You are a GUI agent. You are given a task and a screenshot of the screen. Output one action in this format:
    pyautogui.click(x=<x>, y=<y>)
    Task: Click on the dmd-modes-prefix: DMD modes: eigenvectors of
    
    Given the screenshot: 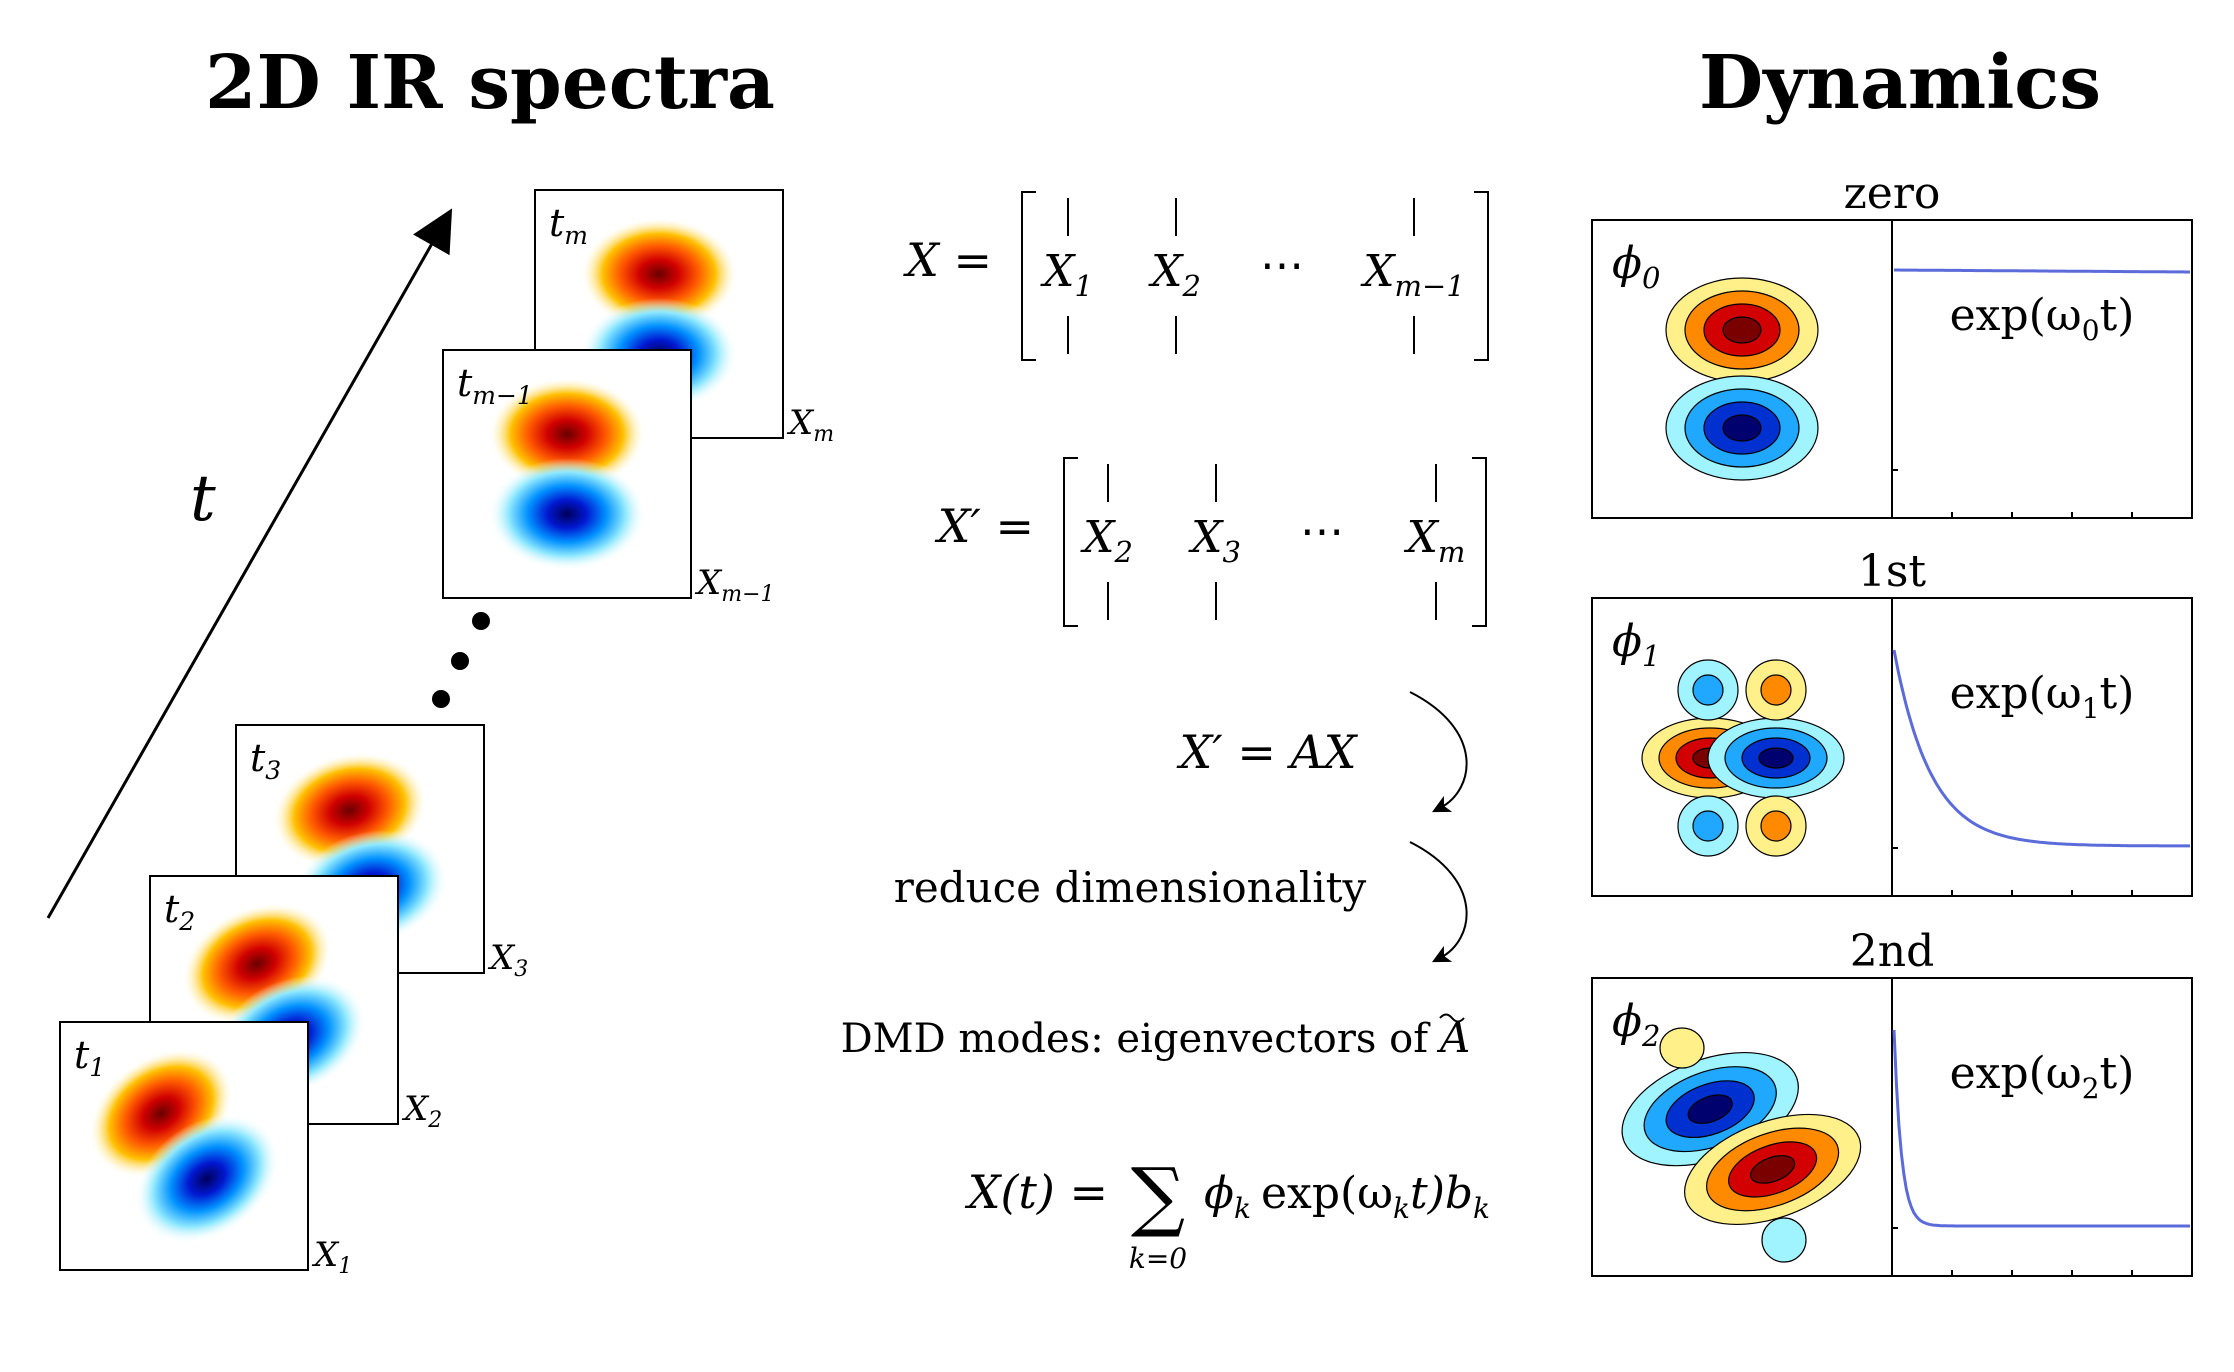 What is the action you would take?
    pyautogui.click(x=1136, y=1039)
    